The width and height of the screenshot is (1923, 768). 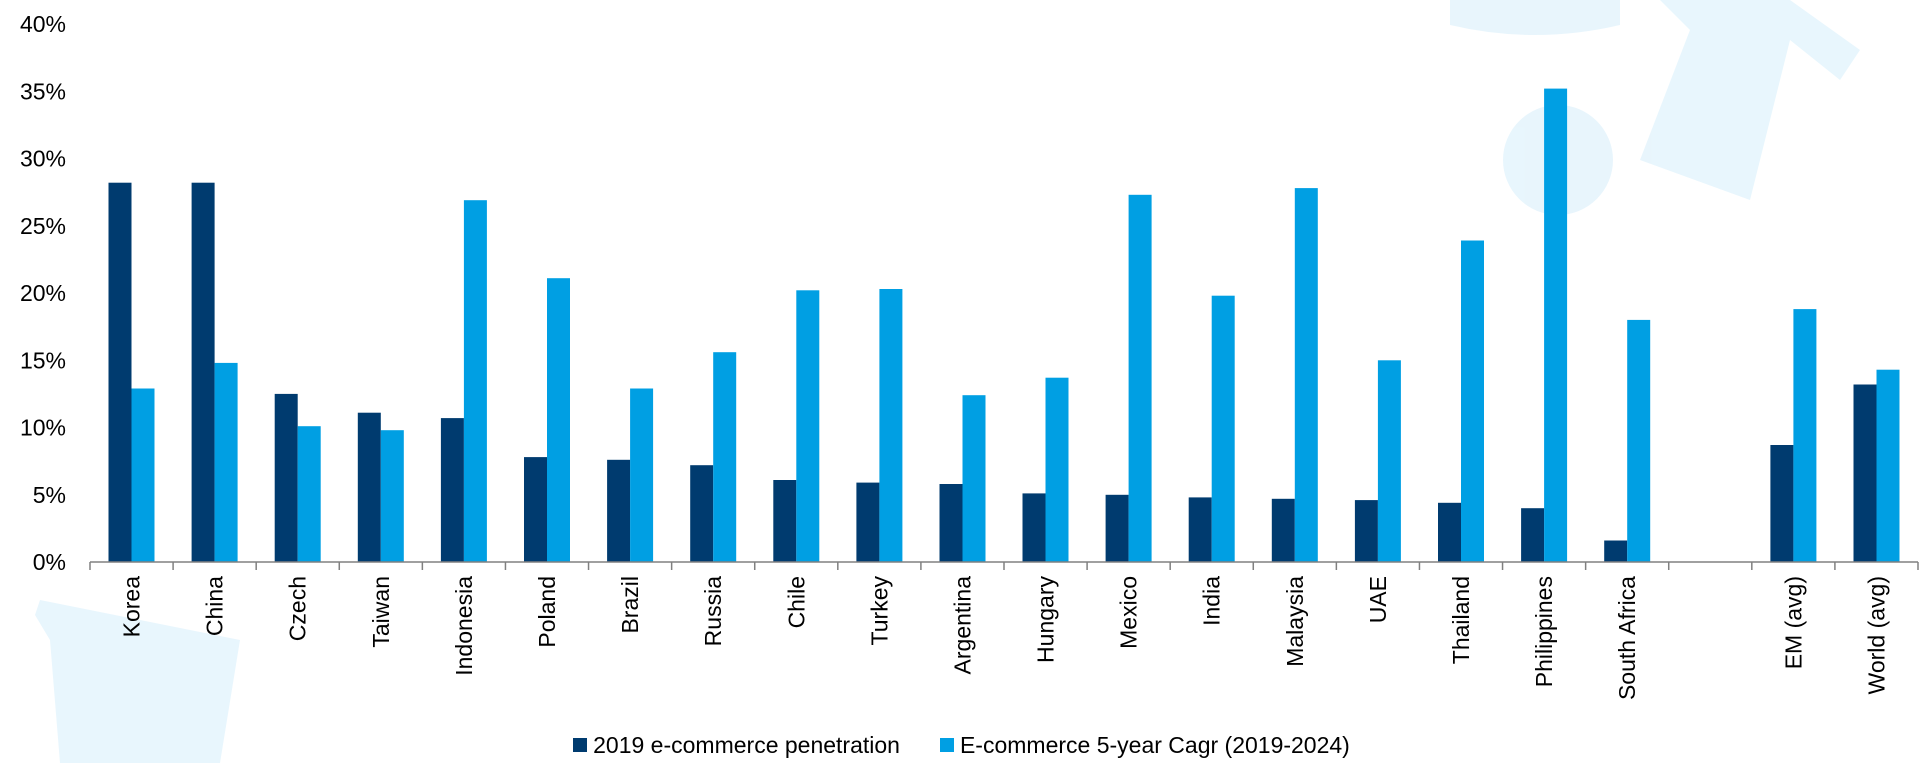 What do you see at coordinates (1295, 621) in the screenshot?
I see `x-tick-label: Malaysia` at bounding box center [1295, 621].